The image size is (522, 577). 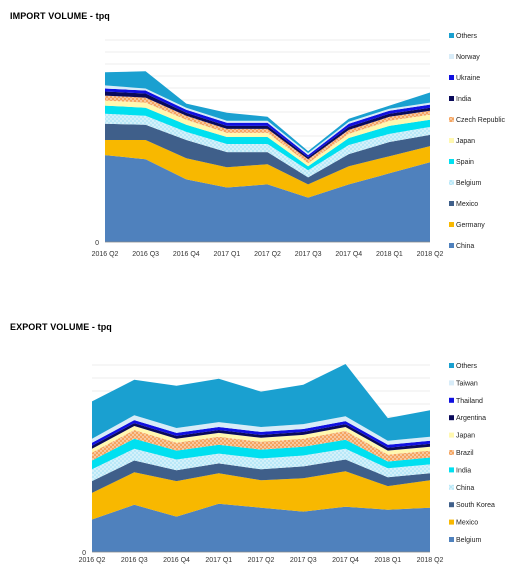 What do you see at coordinates (267, 169) in the screenshot?
I see `area-germany` at bounding box center [267, 169].